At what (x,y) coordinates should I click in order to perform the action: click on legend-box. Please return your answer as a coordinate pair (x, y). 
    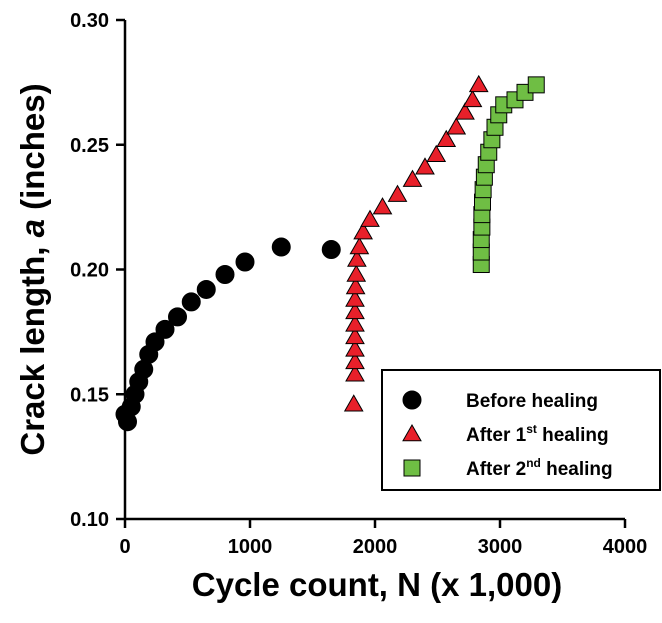
    Looking at the image, I should click on (521, 430).